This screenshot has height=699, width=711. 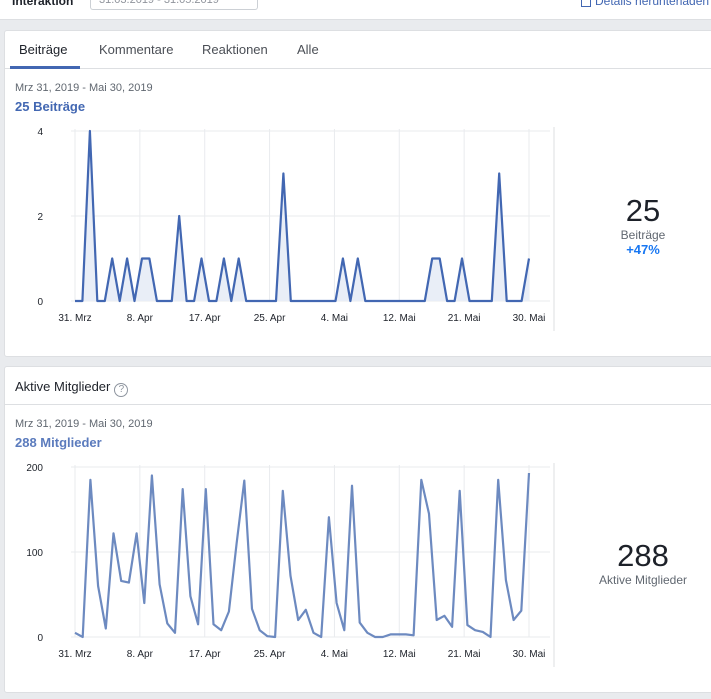 I want to click on tab-bar: Beiträge Kommentare Reaktionen Alle, so click(x=358, y=50).